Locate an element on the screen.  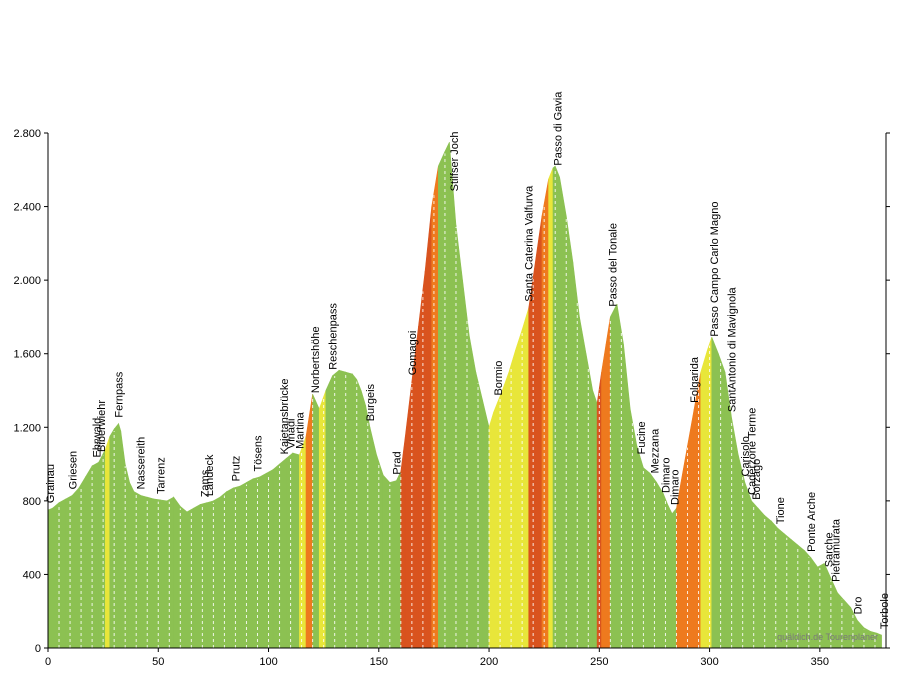
place-label: SantAntonio di Mavignola is located at coordinates (733, 349).